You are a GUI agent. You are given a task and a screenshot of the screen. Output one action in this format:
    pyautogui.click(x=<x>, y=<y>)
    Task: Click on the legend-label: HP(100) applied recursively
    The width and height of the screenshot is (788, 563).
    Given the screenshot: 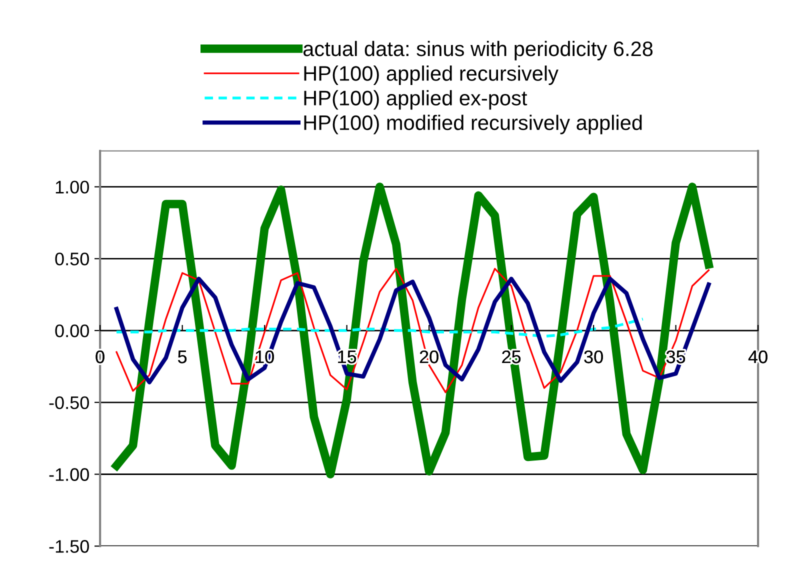 What is the action you would take?
    pyautogui.click(x=431, y=75)
    